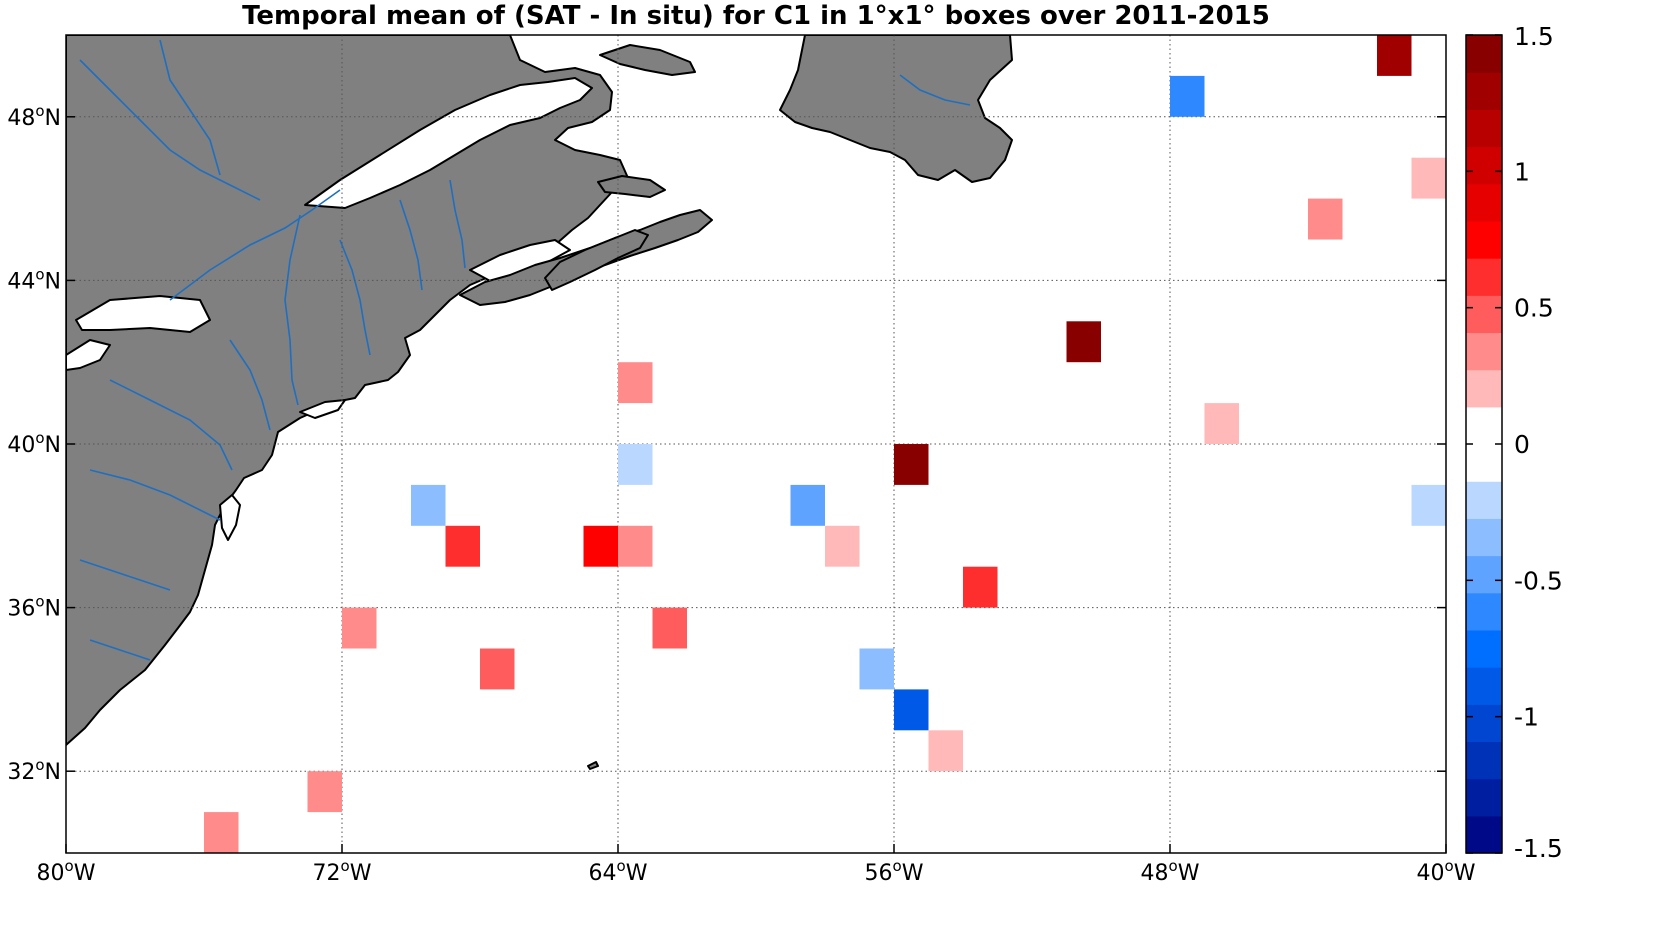 The width and height of the screenshot is (1670, 938). What do you see at coordinates (1538, 580) in the screenshot?
I see `colorbar-tick-label: -0.5` at bounding box center [1538, 580].